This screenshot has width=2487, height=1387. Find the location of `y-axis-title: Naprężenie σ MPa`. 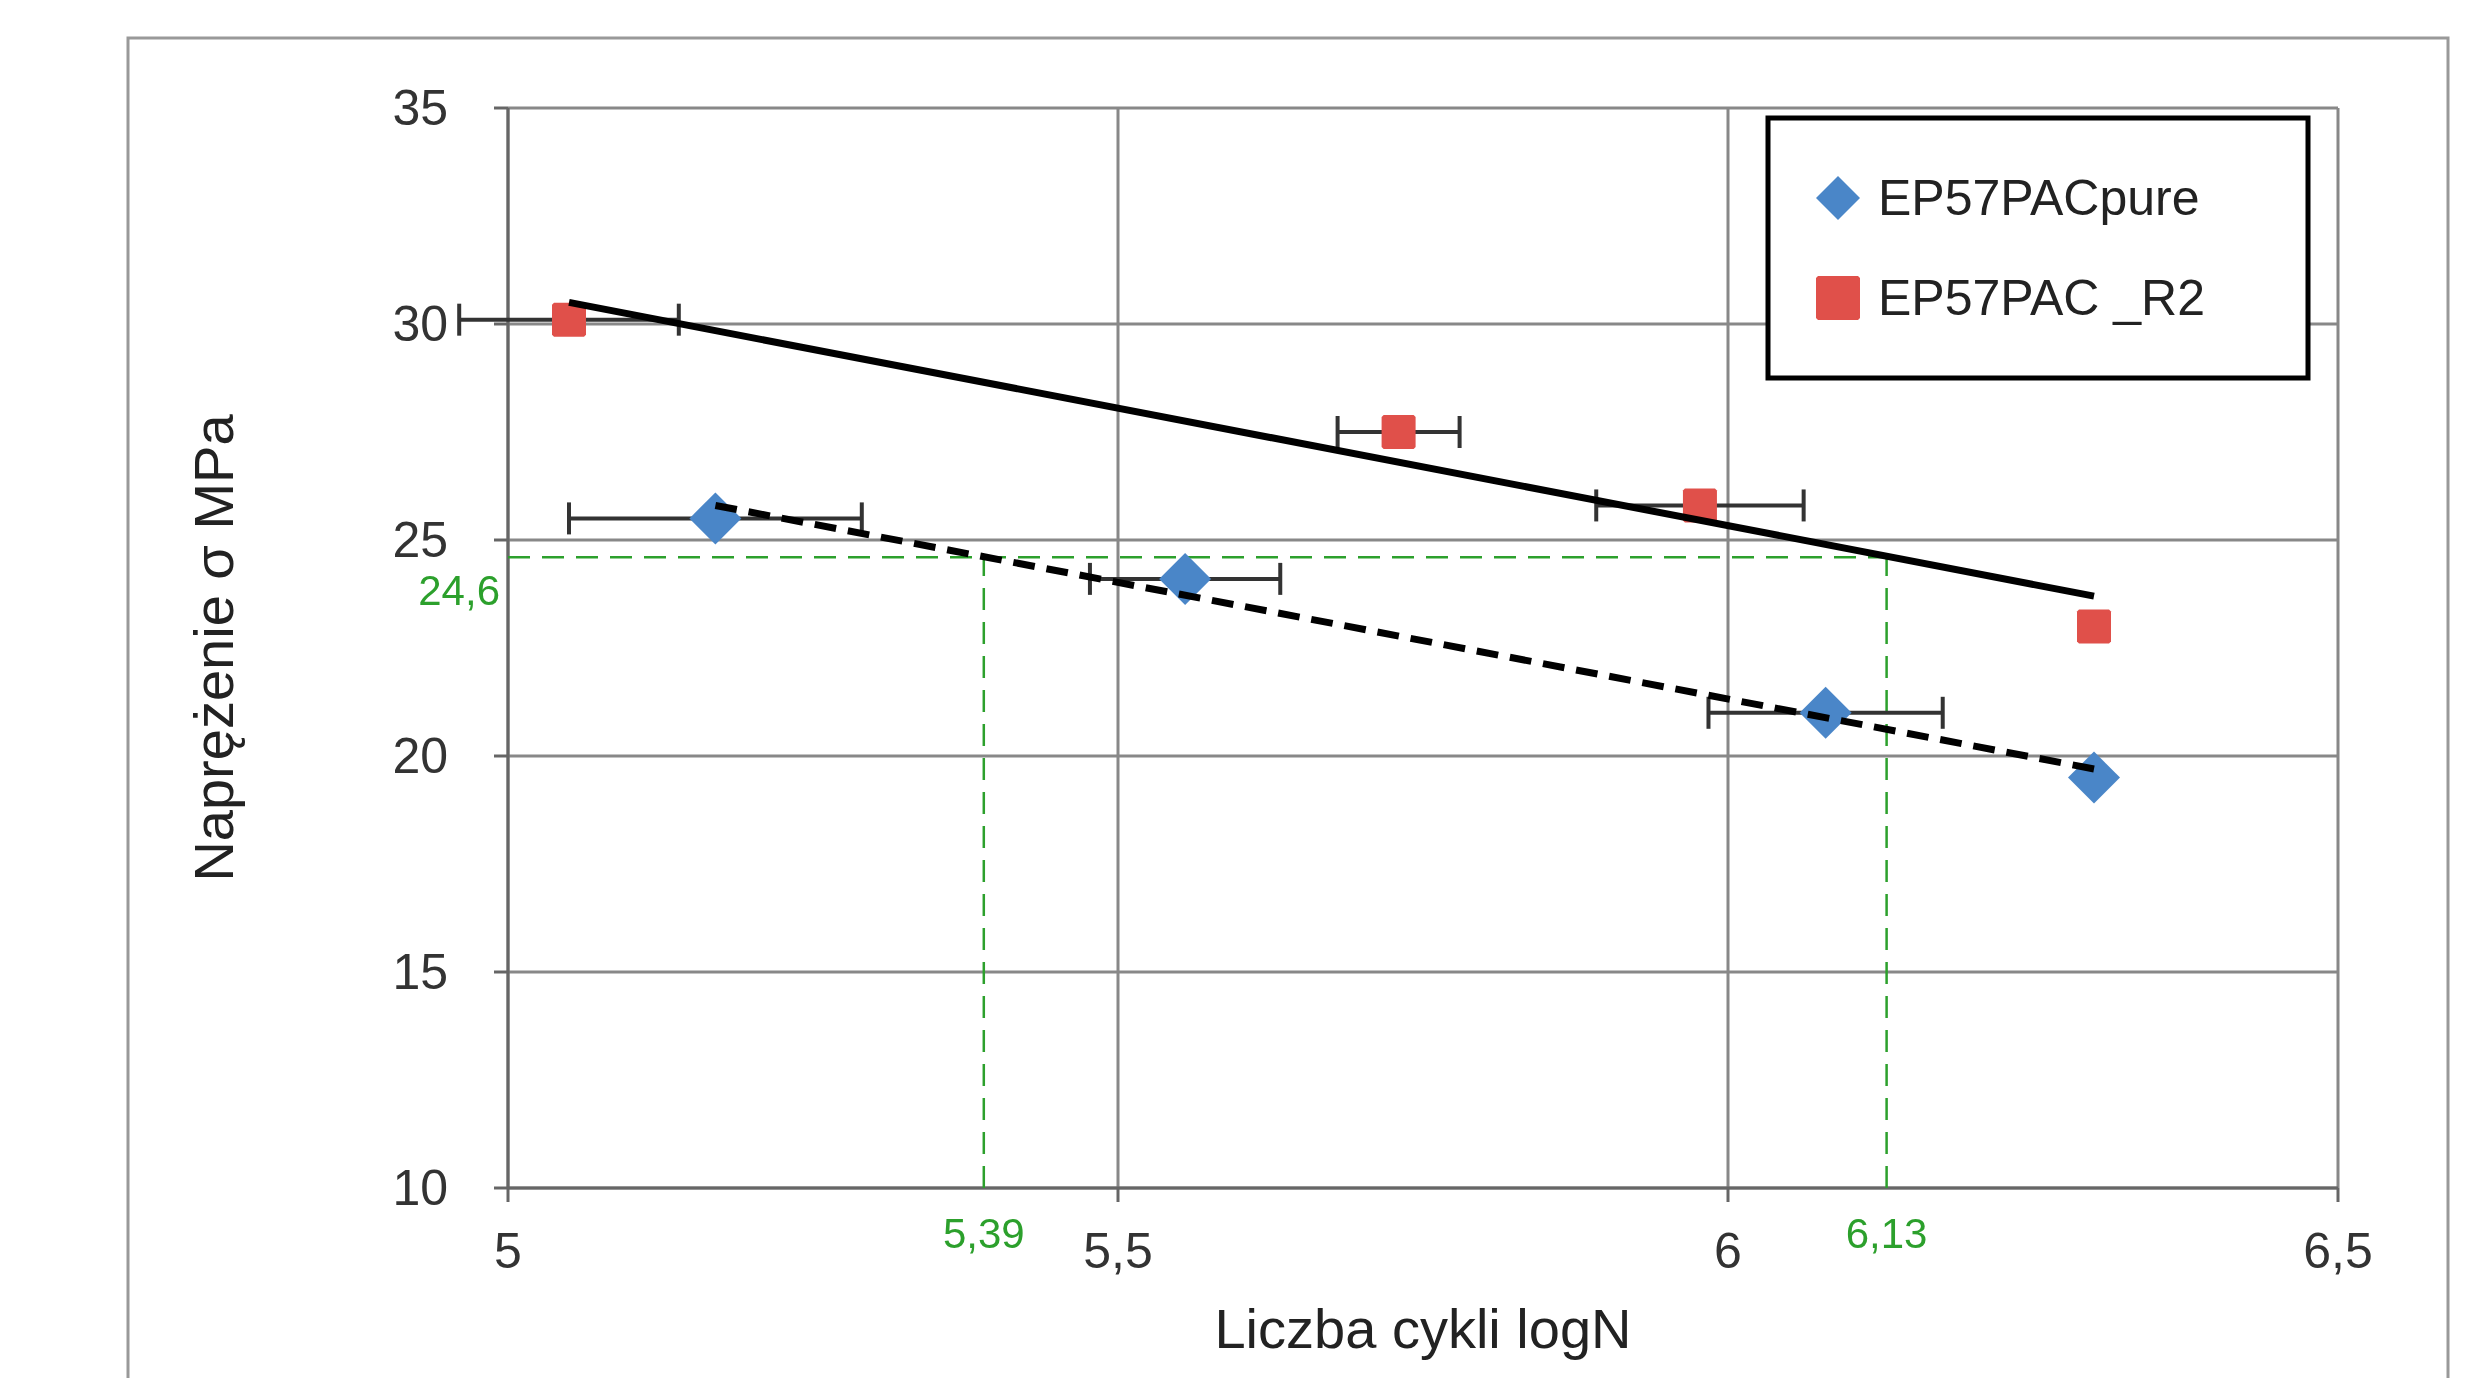

y-axis-title: Naprężenie σ MPa is located at coordinates (213, 647).